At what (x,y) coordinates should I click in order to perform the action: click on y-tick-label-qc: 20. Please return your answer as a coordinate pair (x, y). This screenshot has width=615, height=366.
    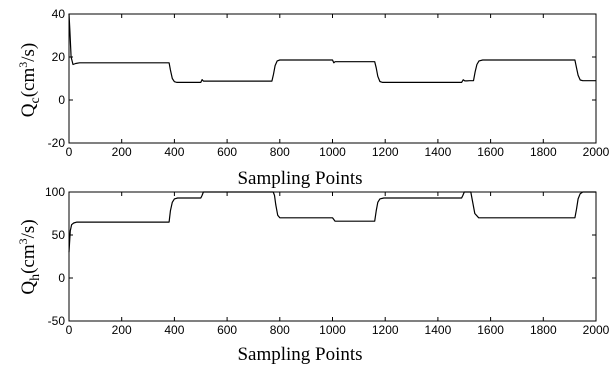
    Looking at the image, I should click on (59, 57).